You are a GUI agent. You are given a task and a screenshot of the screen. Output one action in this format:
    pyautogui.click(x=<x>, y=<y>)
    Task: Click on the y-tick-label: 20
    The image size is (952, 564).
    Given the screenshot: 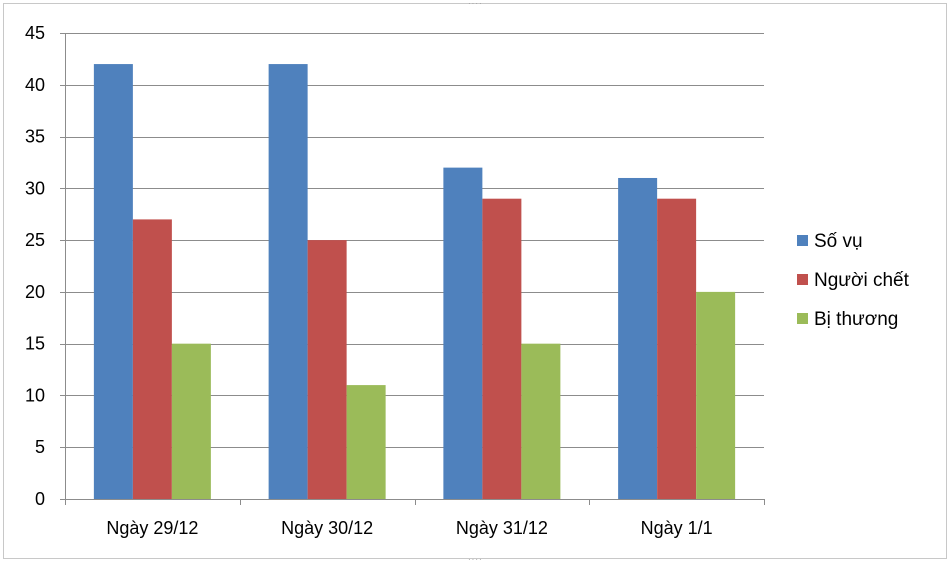 What is the action you would take?
    pyautogui.click(x=35, y=292)
    